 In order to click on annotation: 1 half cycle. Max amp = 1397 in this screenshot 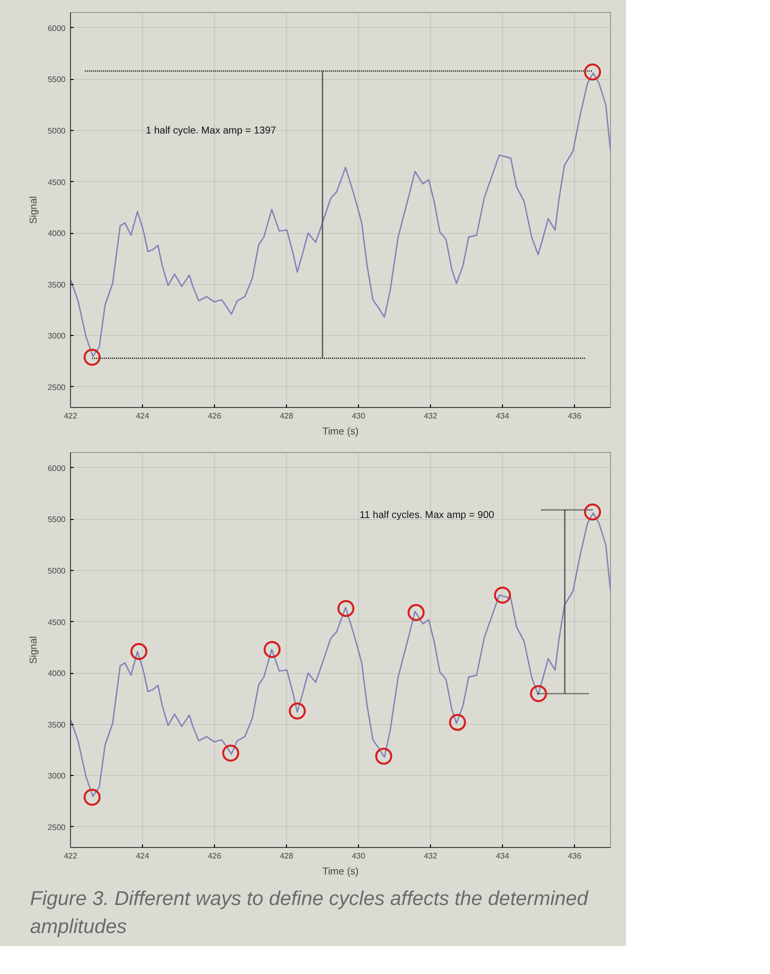, I will do `click(211, 131)`.